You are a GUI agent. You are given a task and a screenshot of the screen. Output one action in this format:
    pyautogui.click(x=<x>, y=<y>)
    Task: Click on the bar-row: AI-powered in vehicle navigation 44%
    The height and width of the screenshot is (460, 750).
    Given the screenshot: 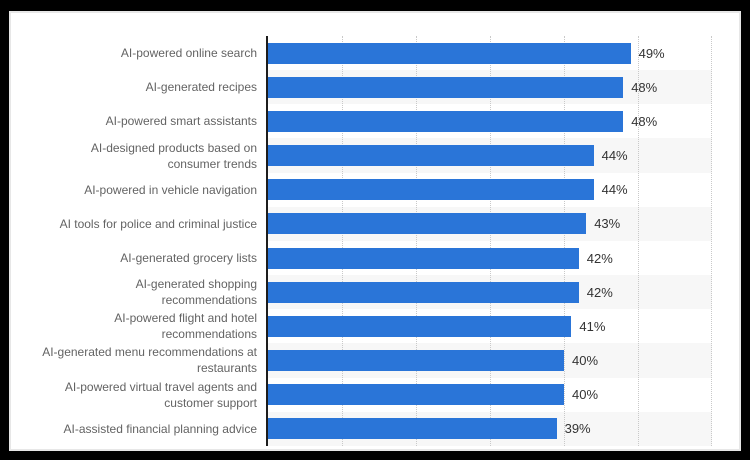 What is the action you would take?
    pyautogui.click(x=375, y=190)
    